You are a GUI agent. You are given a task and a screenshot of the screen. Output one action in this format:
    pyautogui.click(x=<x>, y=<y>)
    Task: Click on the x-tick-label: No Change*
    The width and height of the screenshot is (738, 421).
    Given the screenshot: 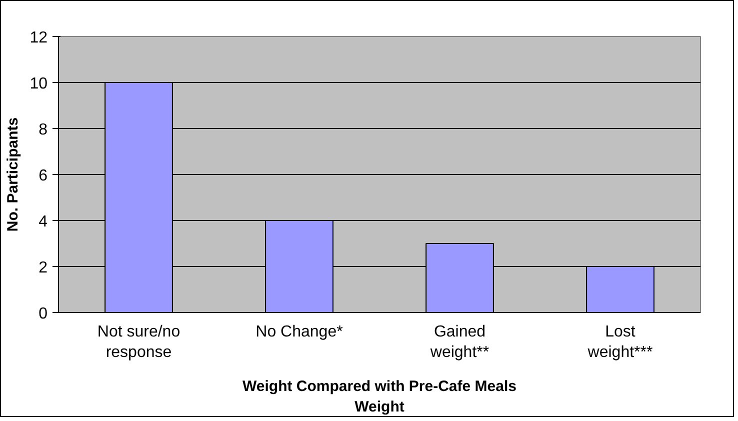 What is the action you would take?
    pyautogui.click(x=299, y=332)
    